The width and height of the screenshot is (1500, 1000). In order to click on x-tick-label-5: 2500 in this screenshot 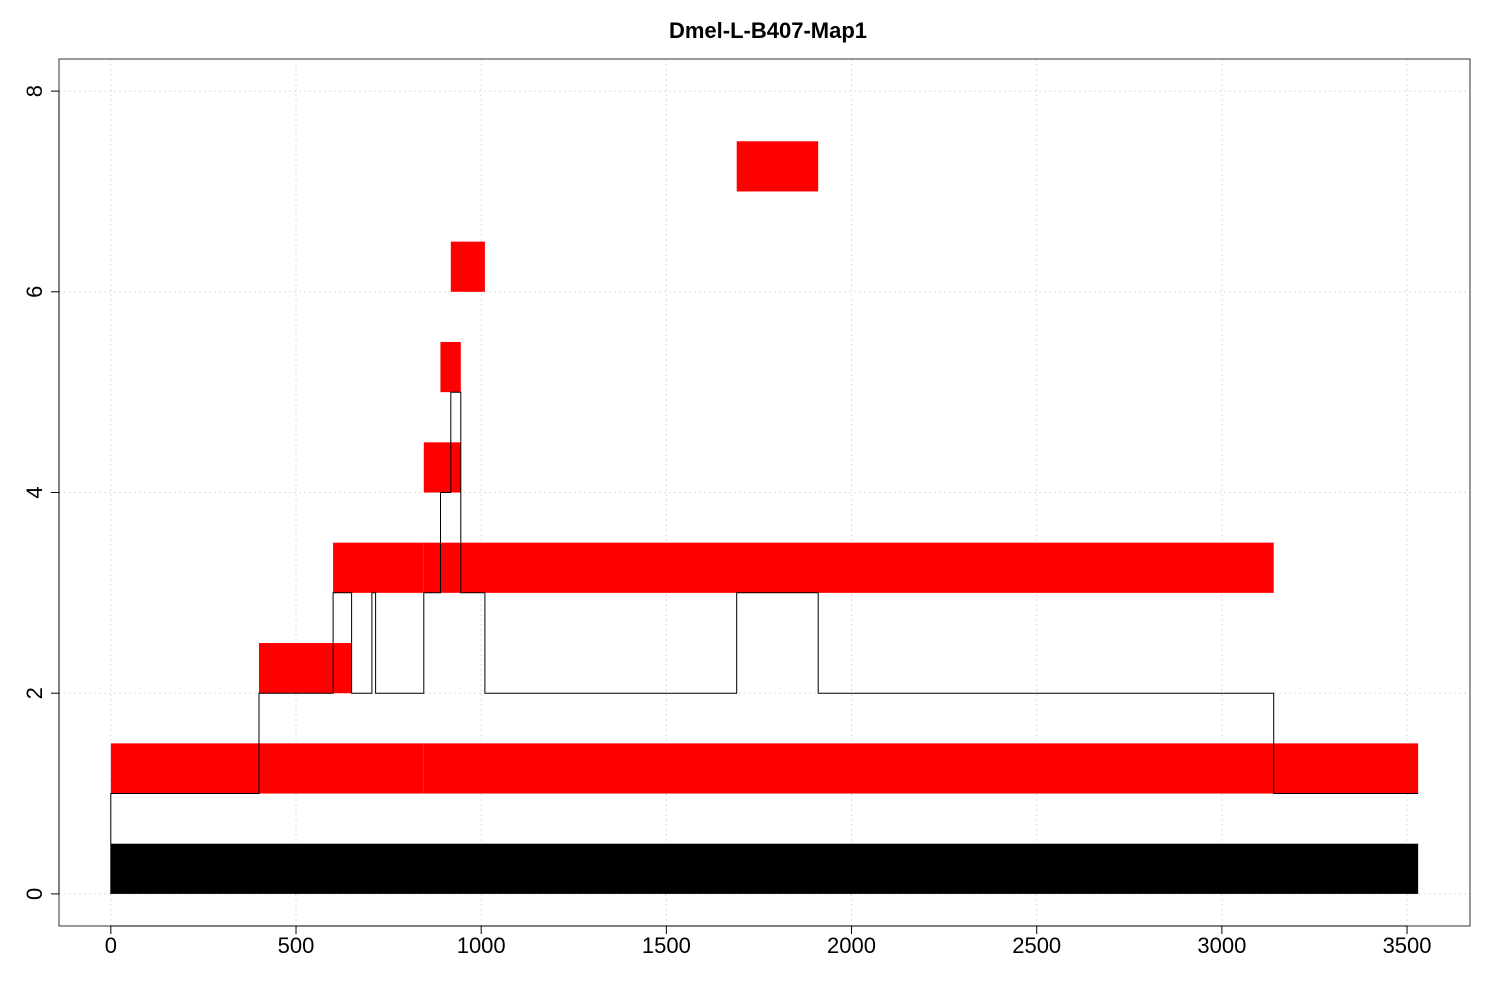, I will do `click(1036, 945)`.